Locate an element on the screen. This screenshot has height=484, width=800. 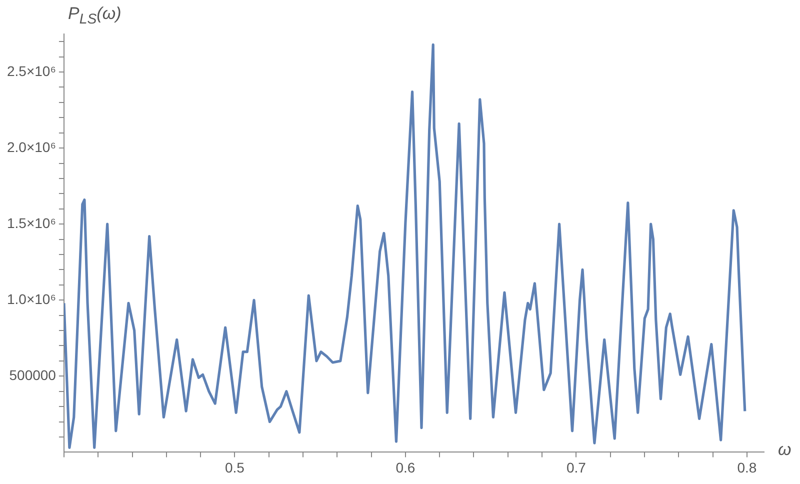
x-axis-title: ω is located at coordinates (785, 450).